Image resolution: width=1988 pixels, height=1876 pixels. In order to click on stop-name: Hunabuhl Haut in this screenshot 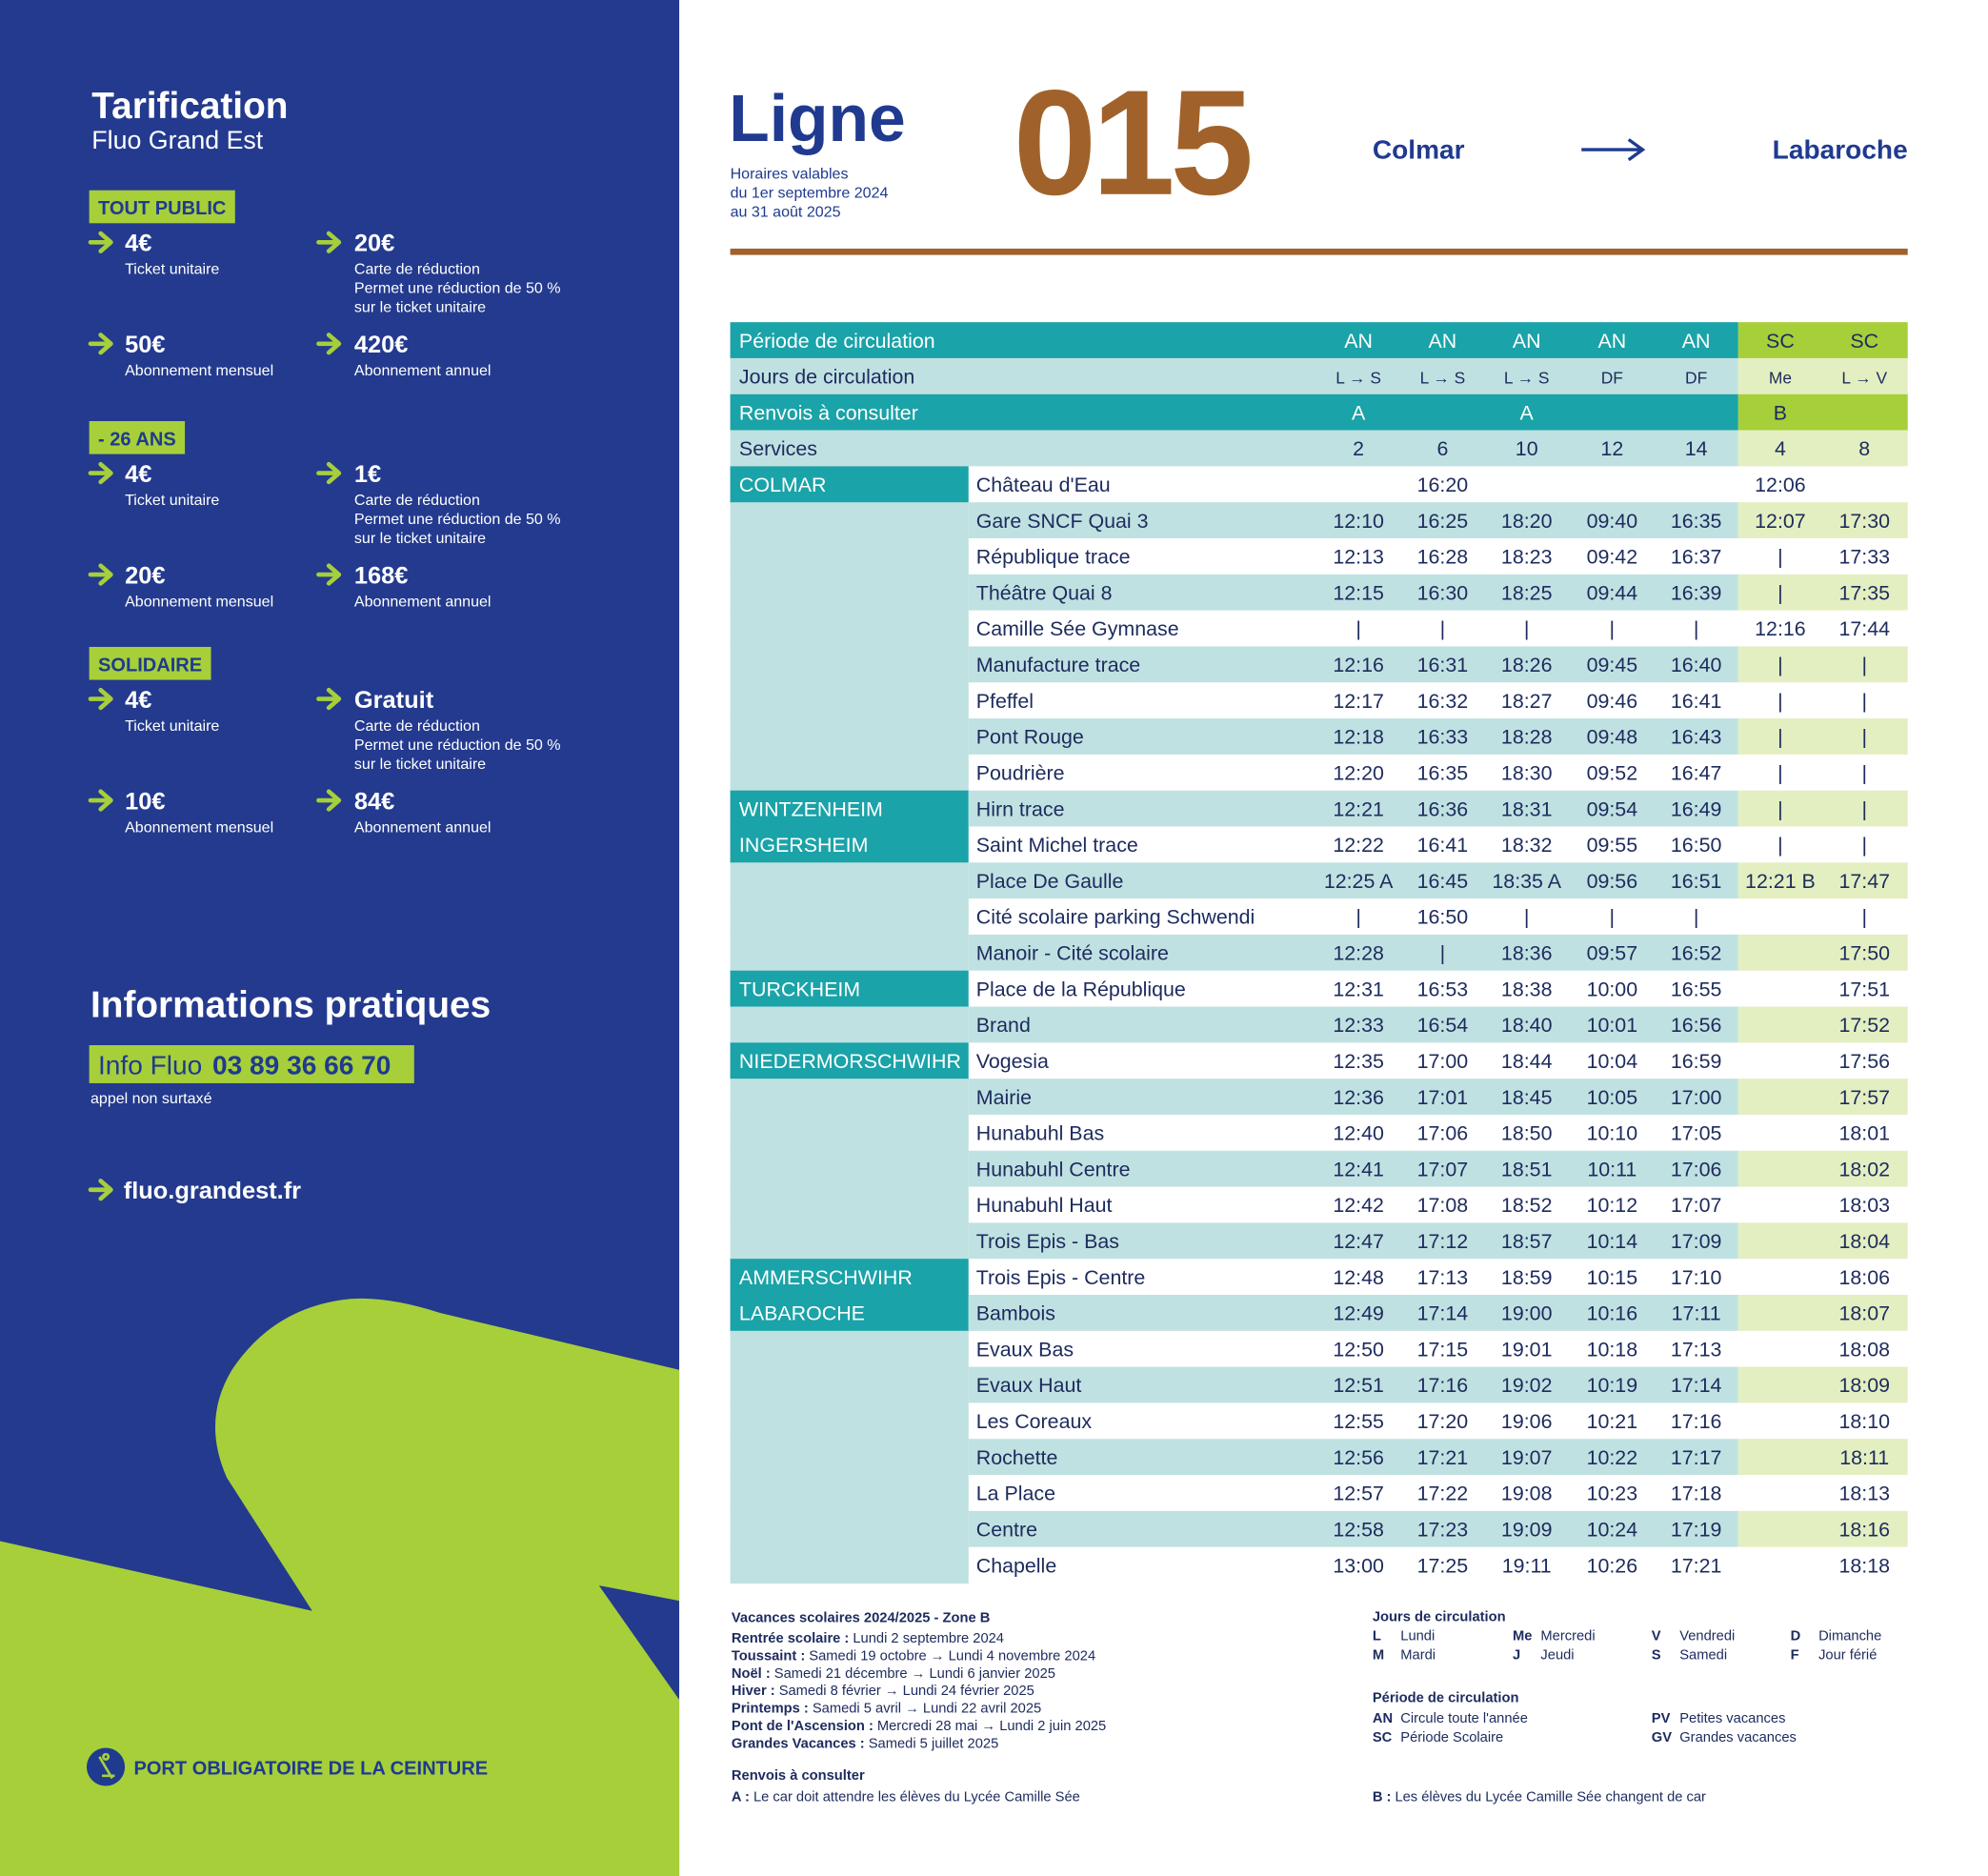, I will do `click(1045, 1205)`.